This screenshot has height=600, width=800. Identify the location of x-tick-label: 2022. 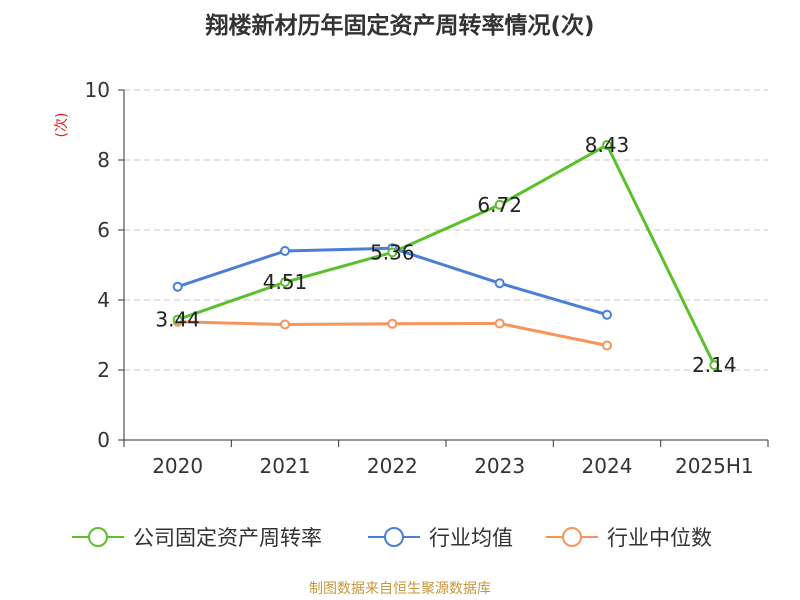
(392, 466).